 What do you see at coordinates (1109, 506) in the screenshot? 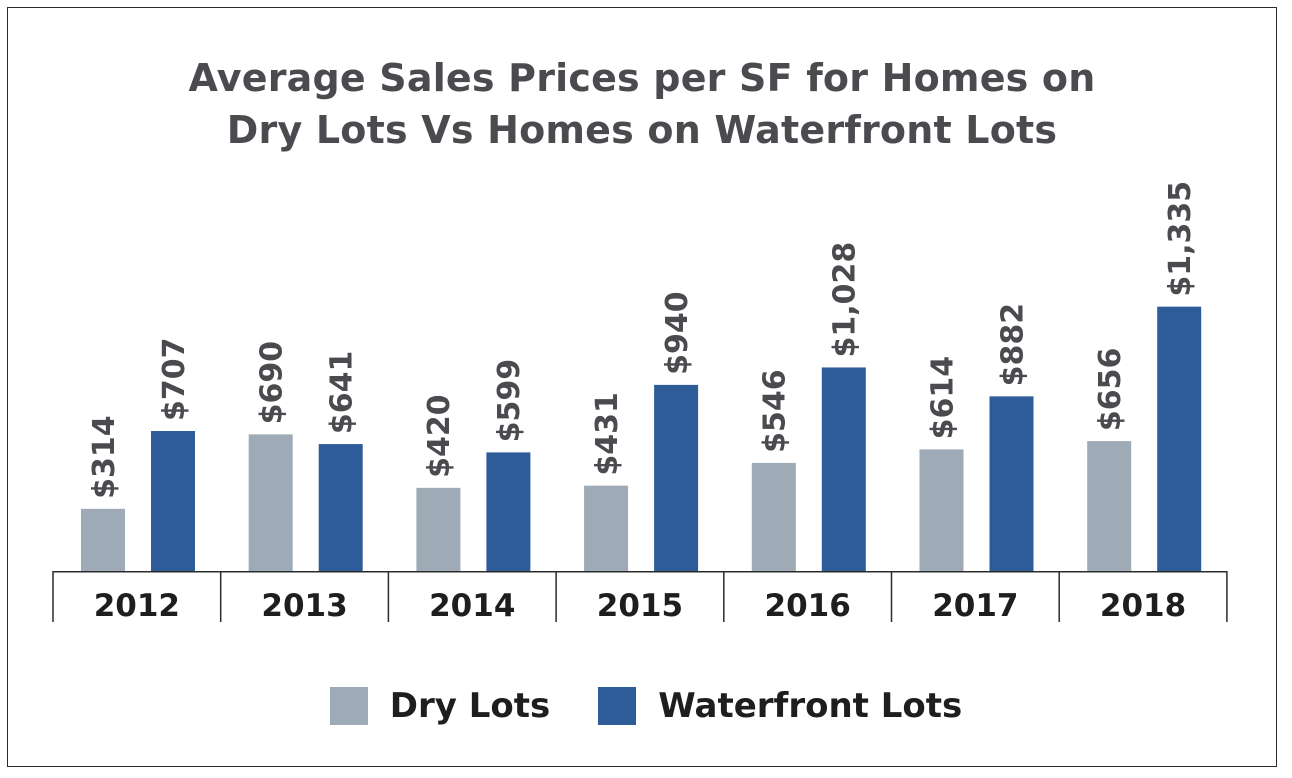
I see `bar-dry-lots-2018` at bounding box center [1109, 506].